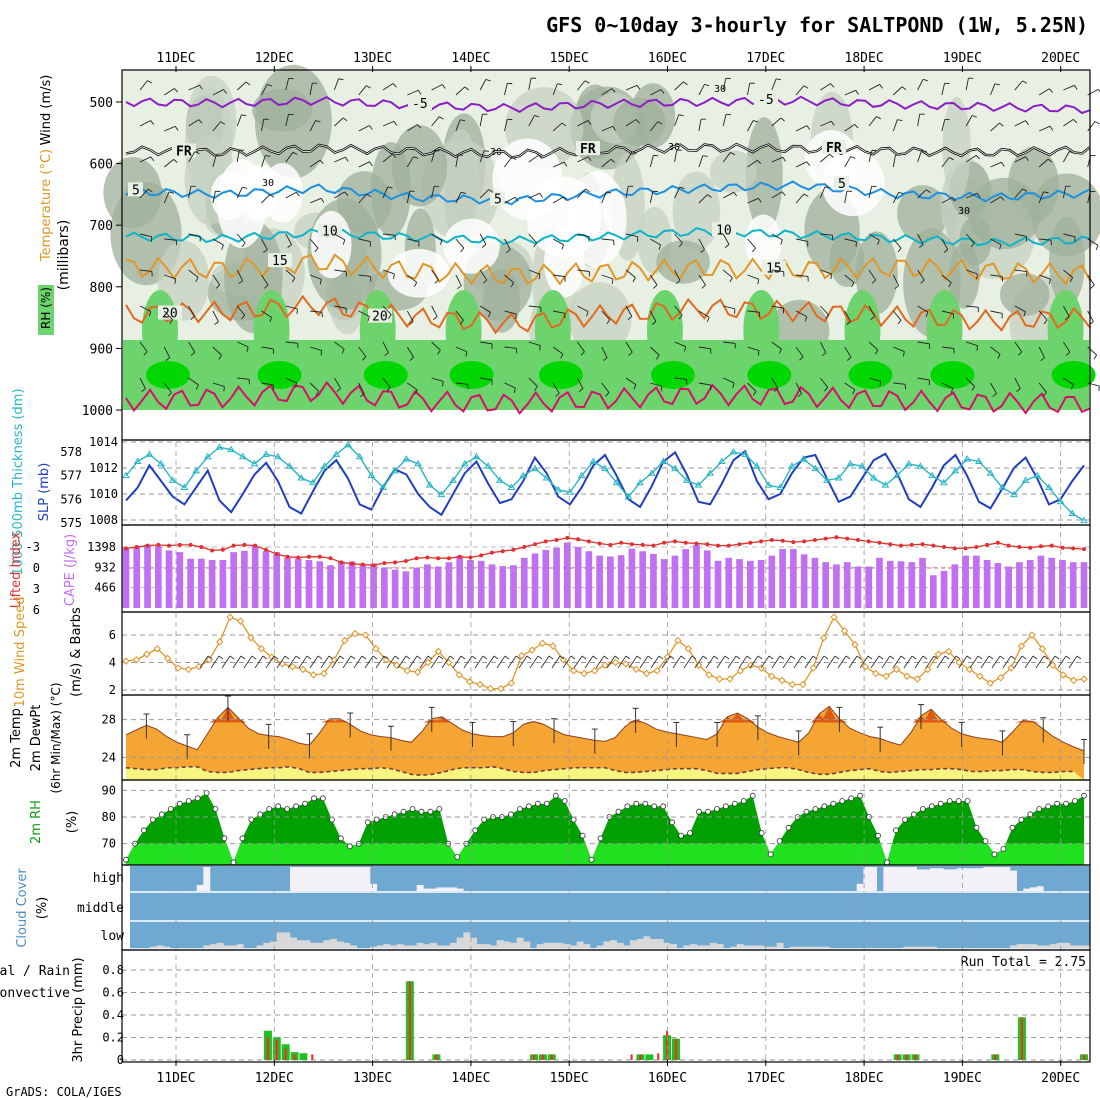 The width and height of the screenshot is (1100, 1100). What do you see at coordinates (569, 1078) in the screenshot?
I see `x-tick-label-bottom: 15DEC` at bounding box center [569, 1078].